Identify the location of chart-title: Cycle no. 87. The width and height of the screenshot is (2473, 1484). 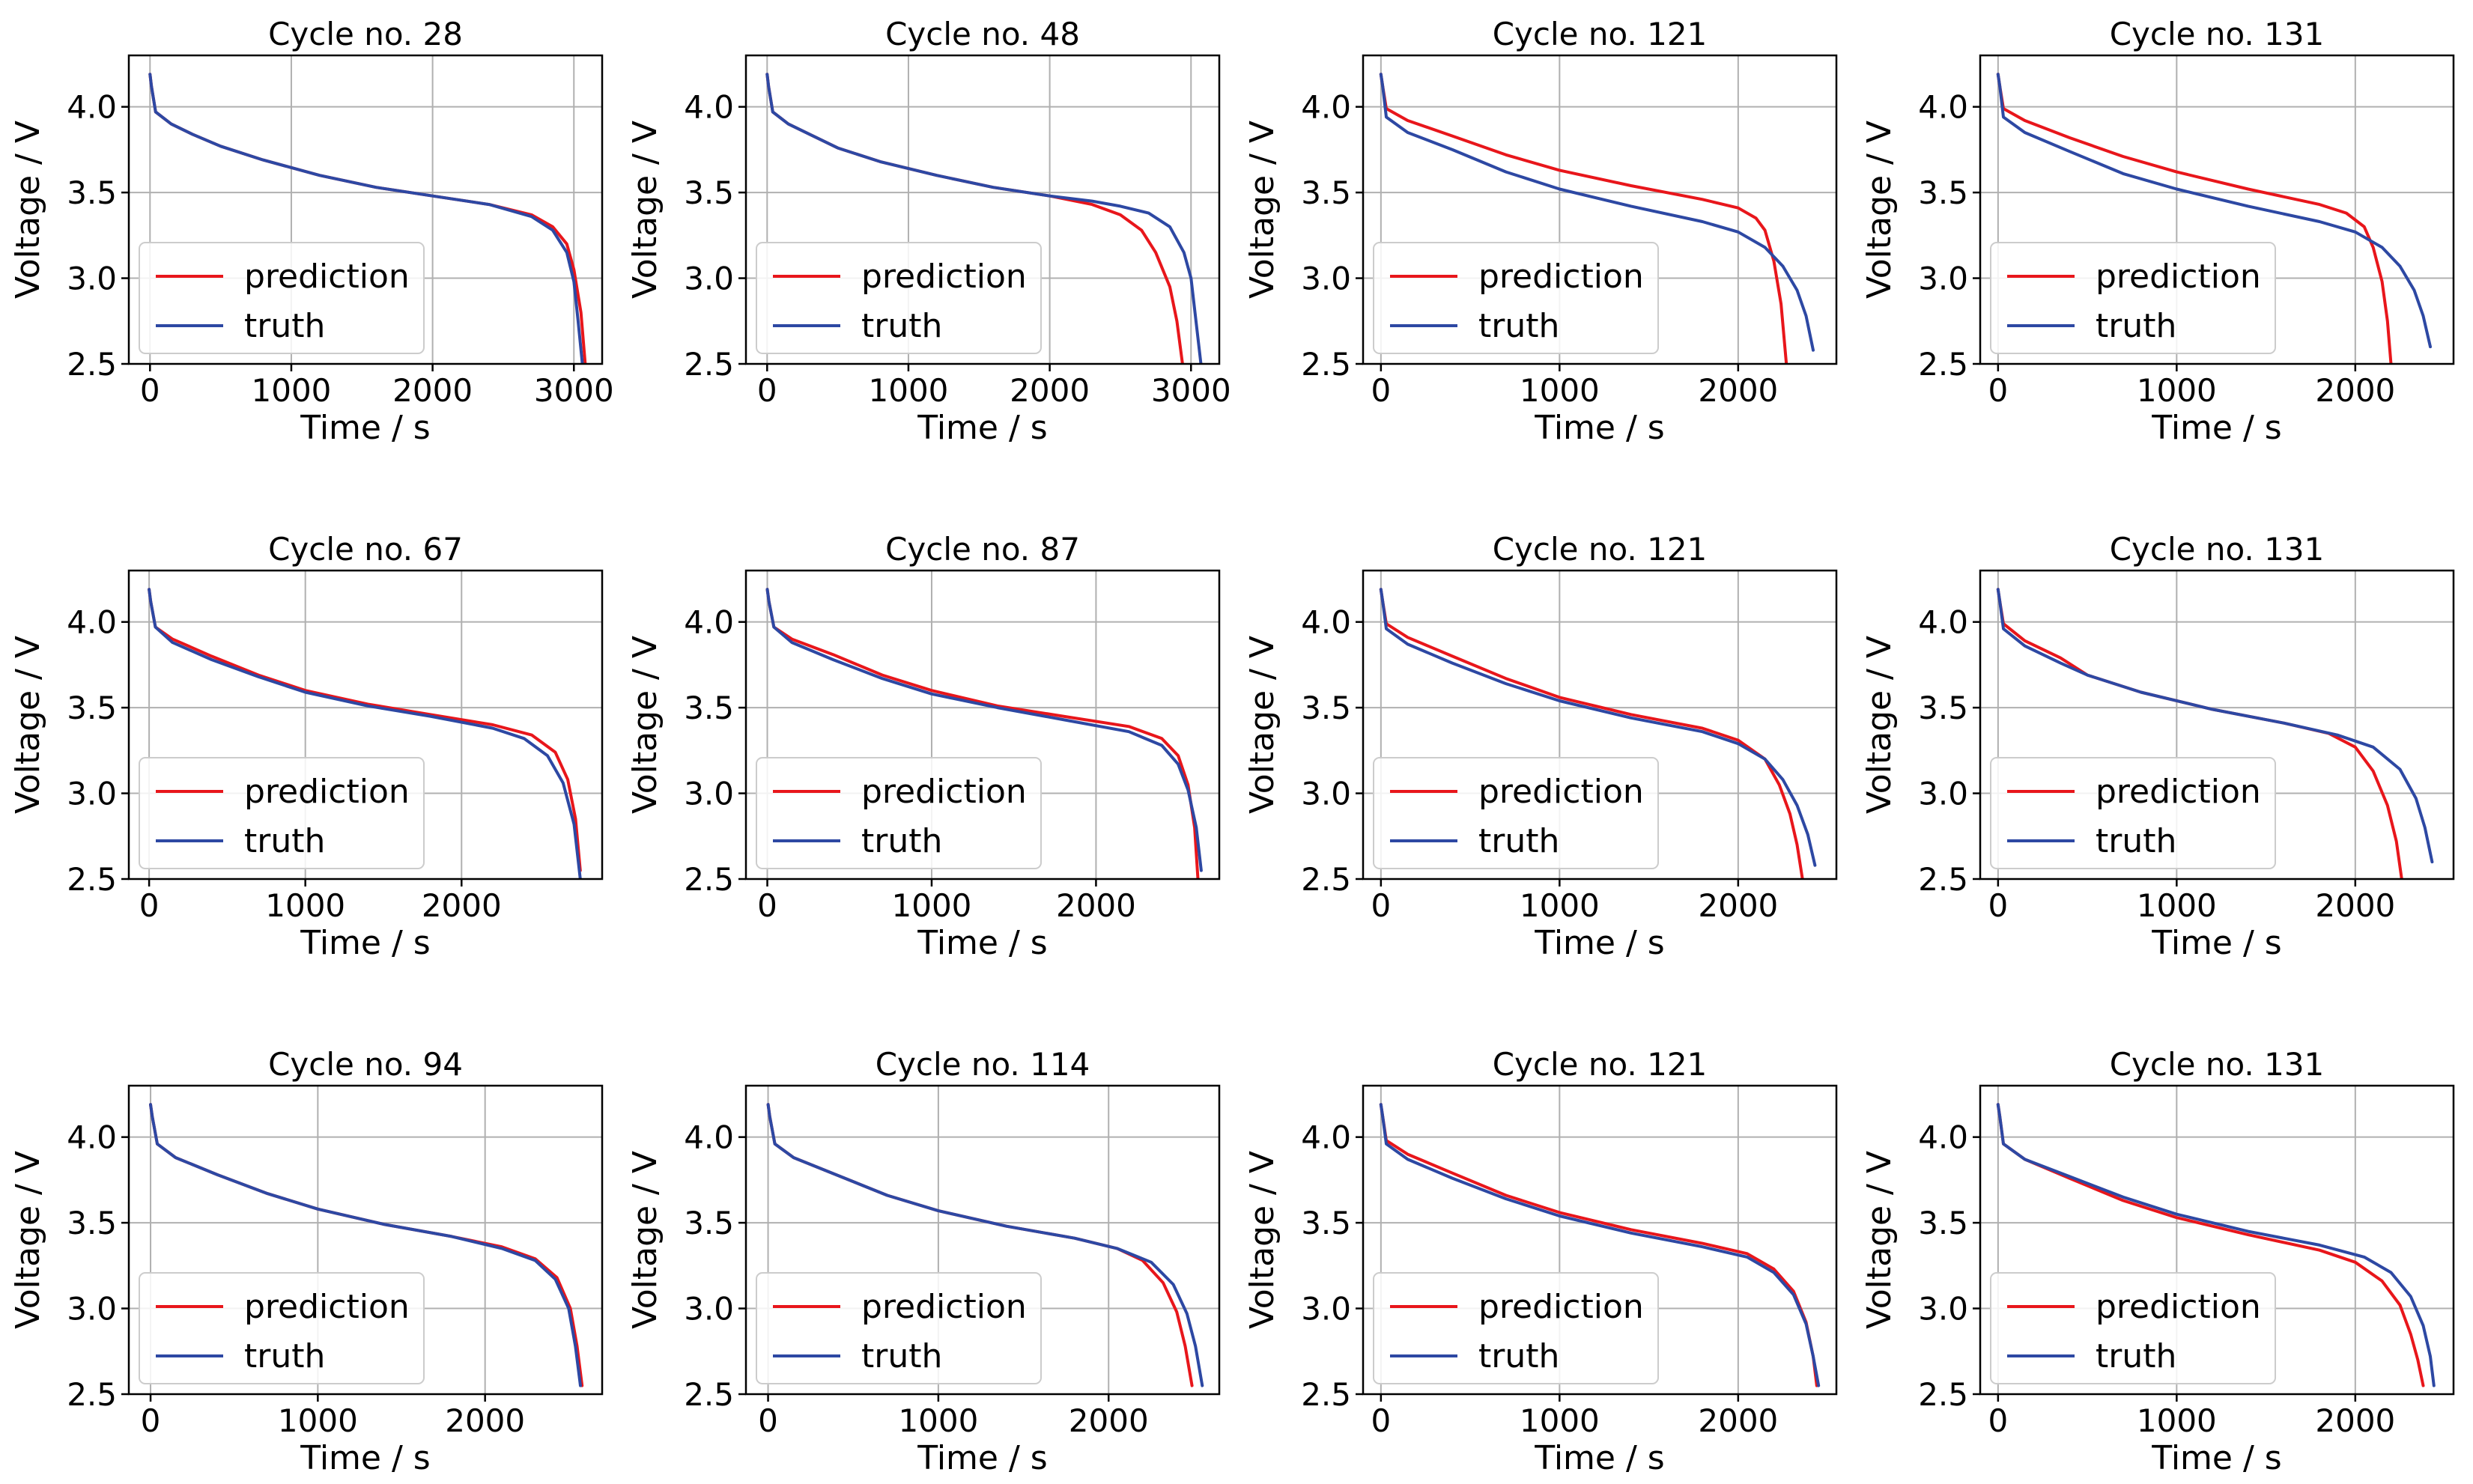
(982, 549).